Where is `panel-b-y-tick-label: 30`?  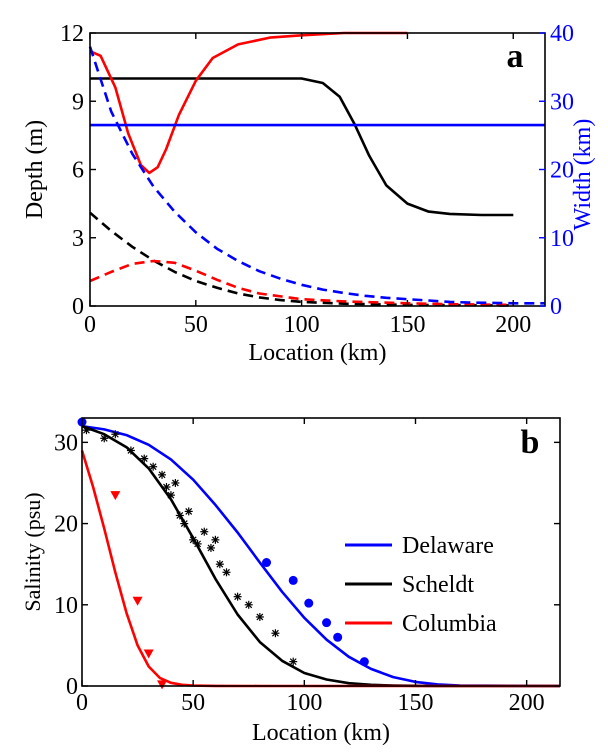 panel-b-y-tick-label: 30 is located at coordinates (66, 443).